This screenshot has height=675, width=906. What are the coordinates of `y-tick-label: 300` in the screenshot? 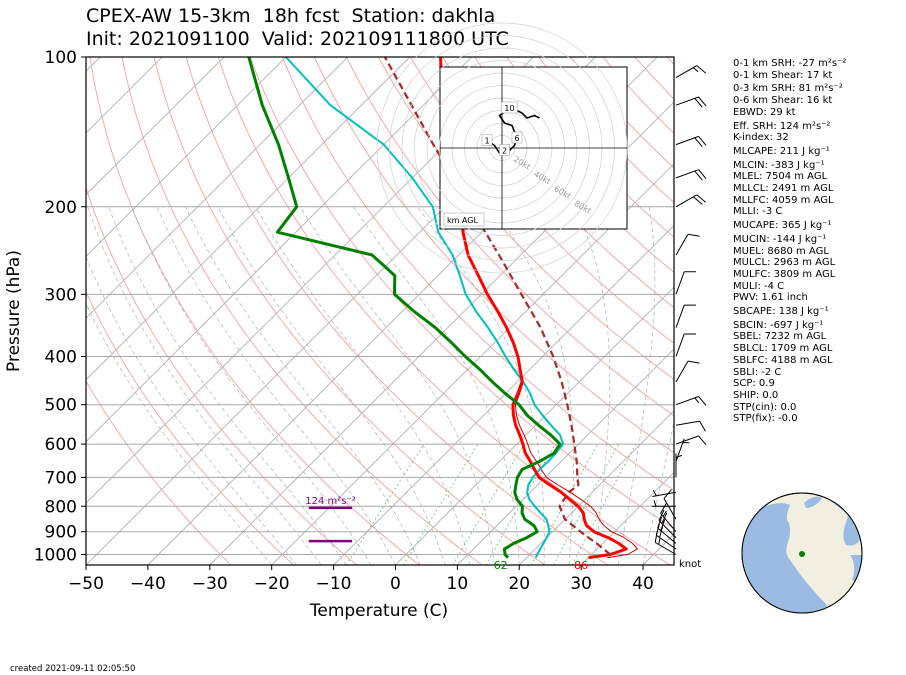 It's located at (61, 295).